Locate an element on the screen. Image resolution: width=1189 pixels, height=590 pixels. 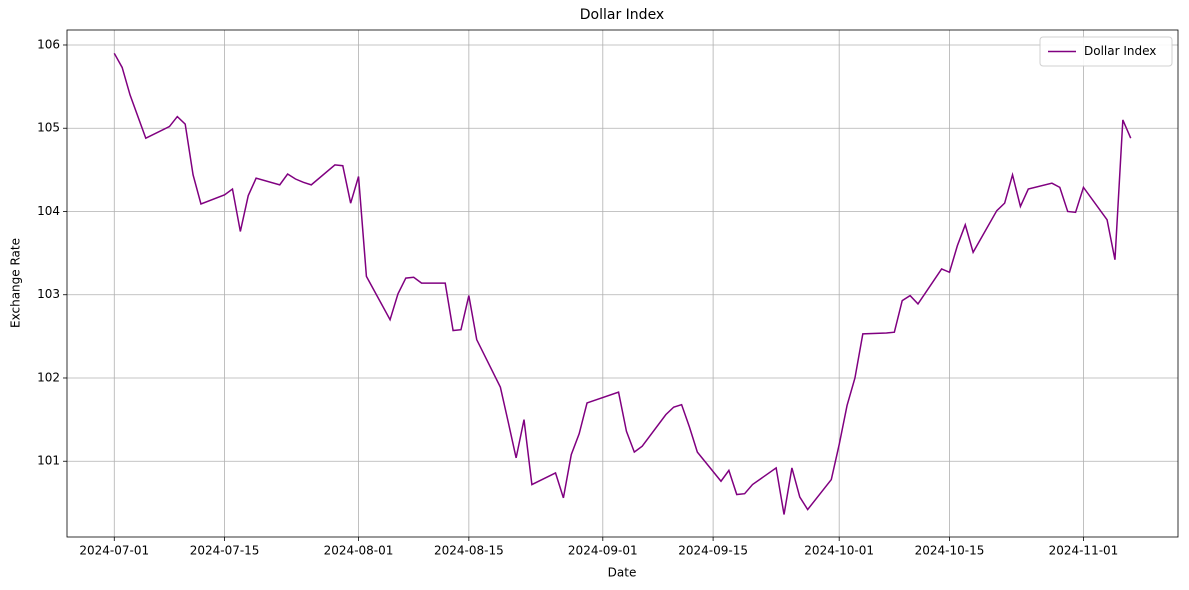
x-tick-label: 2024-08-01 is located at coordinates (359, 551).